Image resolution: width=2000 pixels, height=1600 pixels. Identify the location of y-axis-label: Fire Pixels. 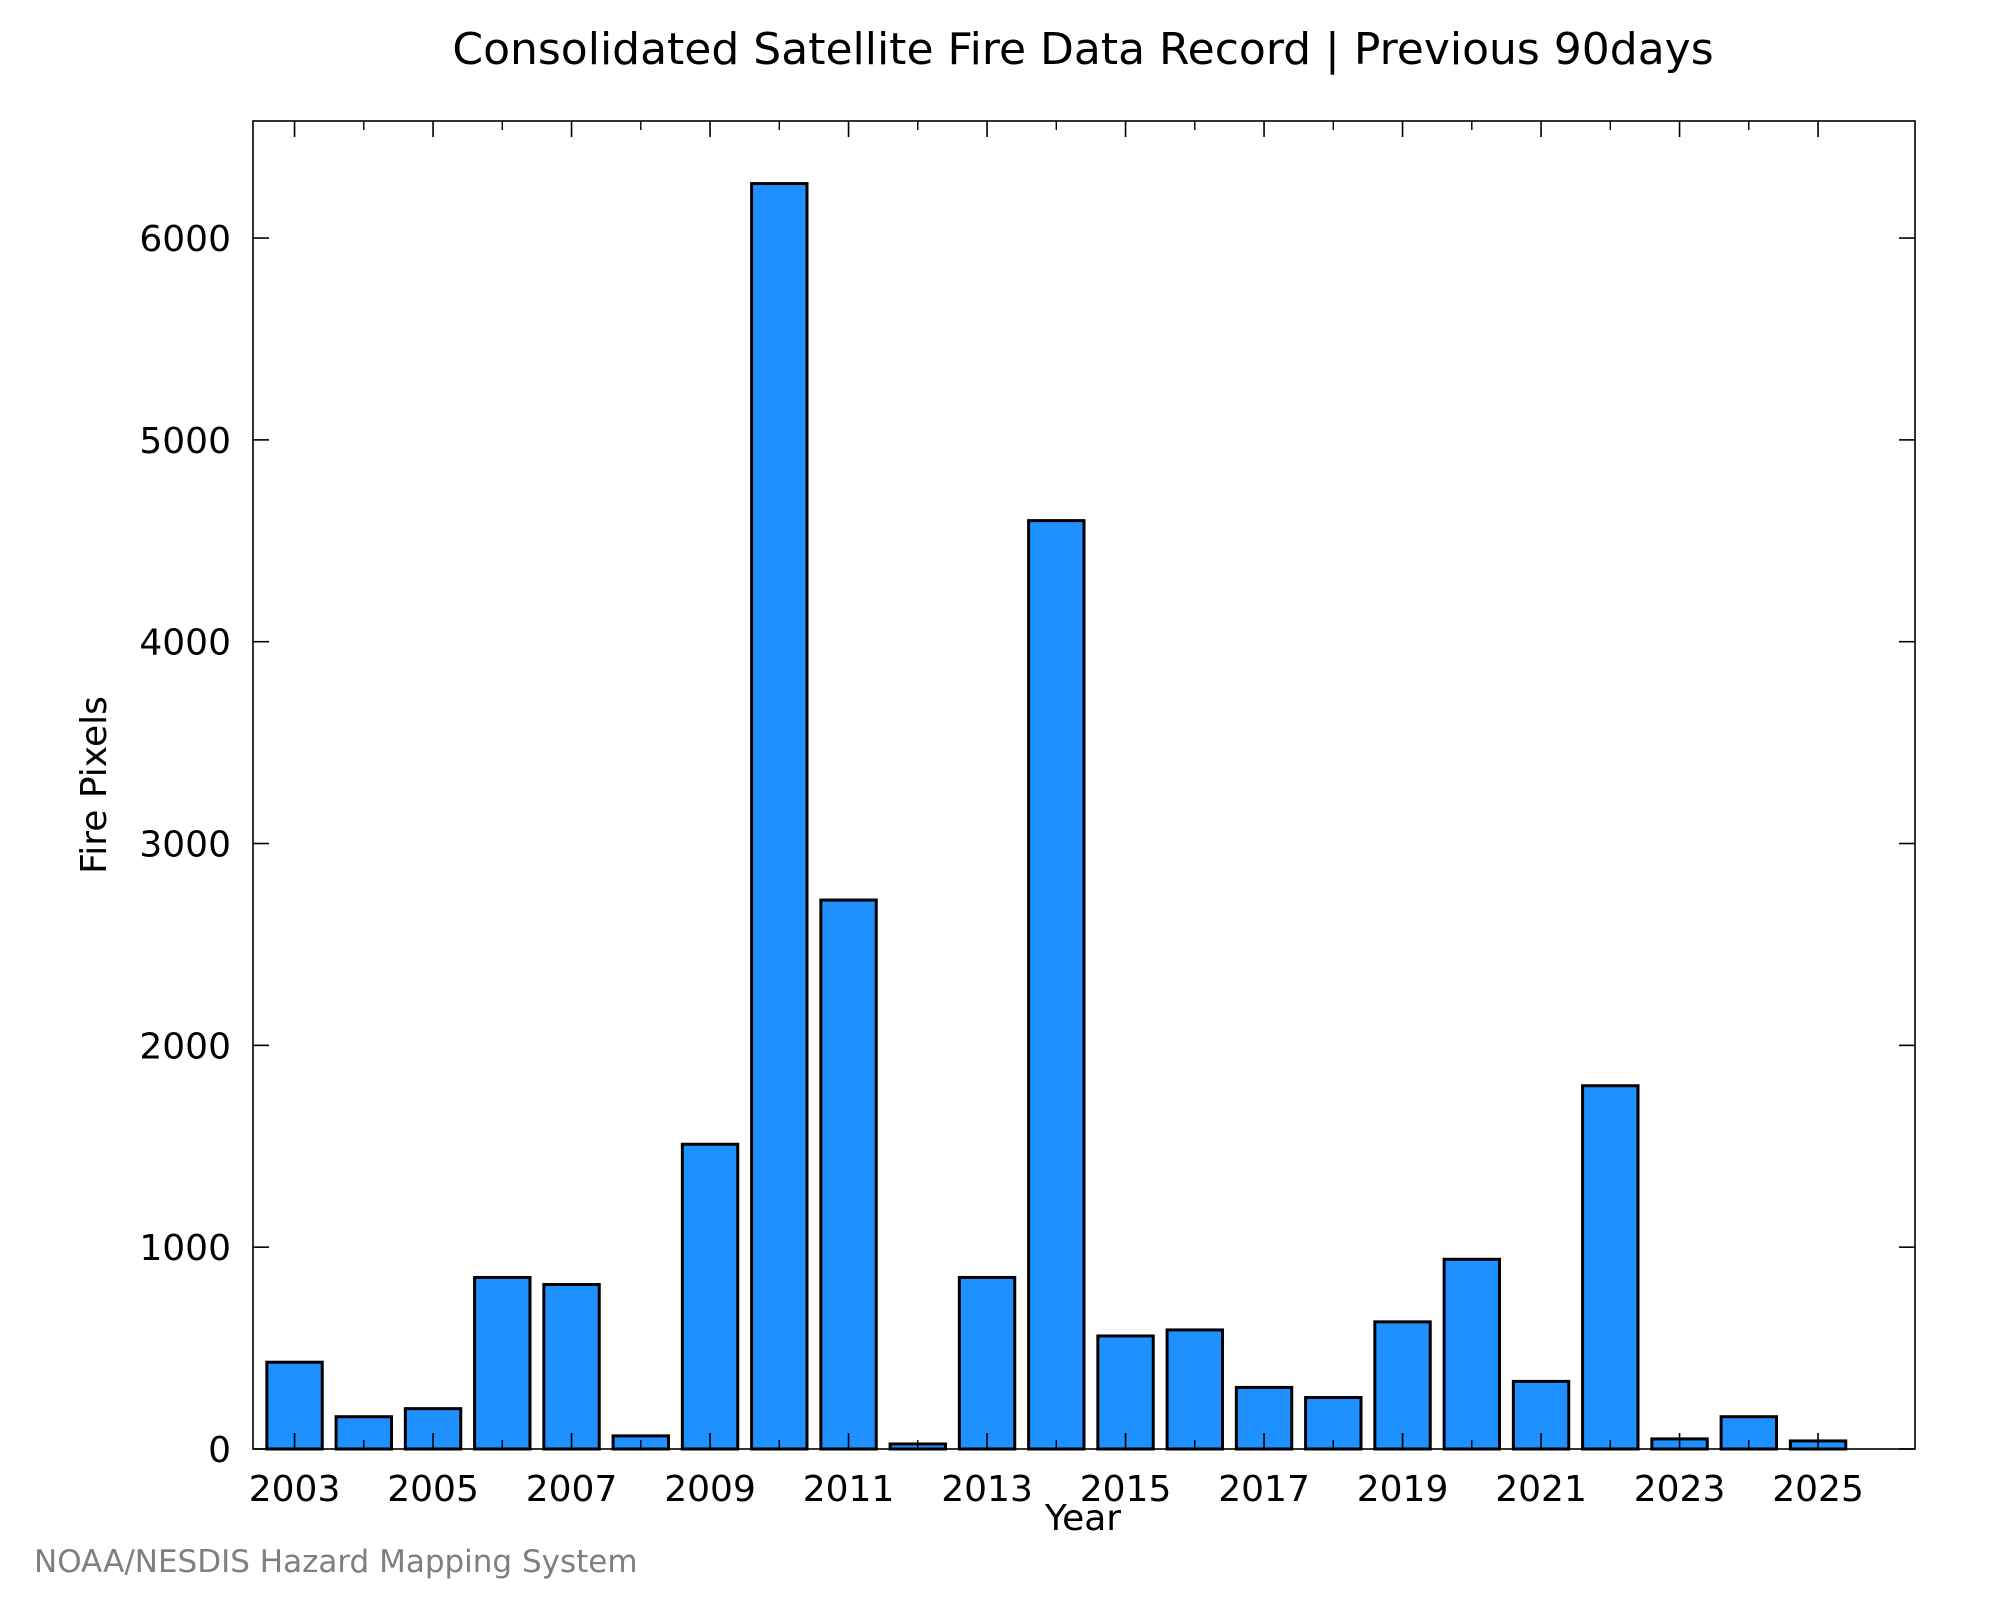
(94, 785).